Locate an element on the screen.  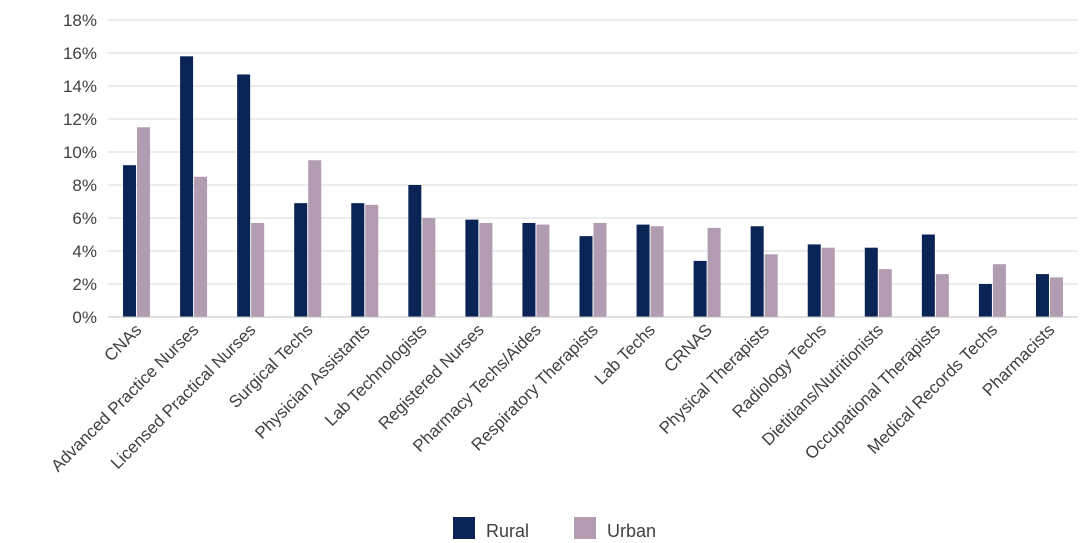
y-tick-label: 4% is located at coordinates (84, 251).